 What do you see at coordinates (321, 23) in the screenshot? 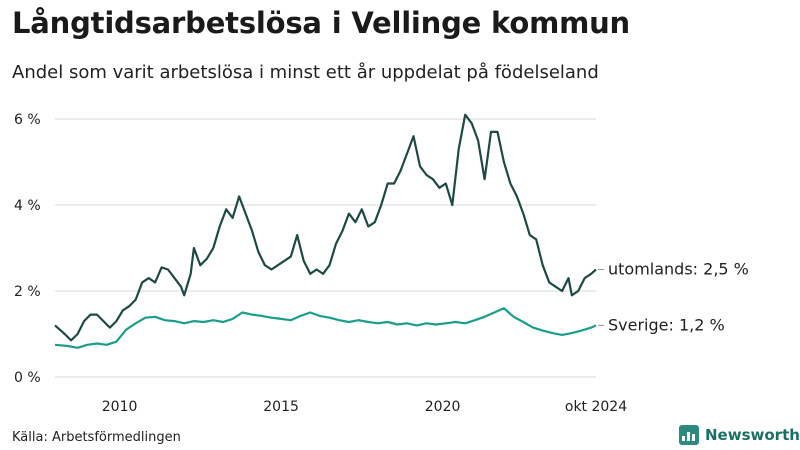
I see `chart-title: Långtidsarbetslösa i Vellinge kommun` at bounding box center [321, 23].